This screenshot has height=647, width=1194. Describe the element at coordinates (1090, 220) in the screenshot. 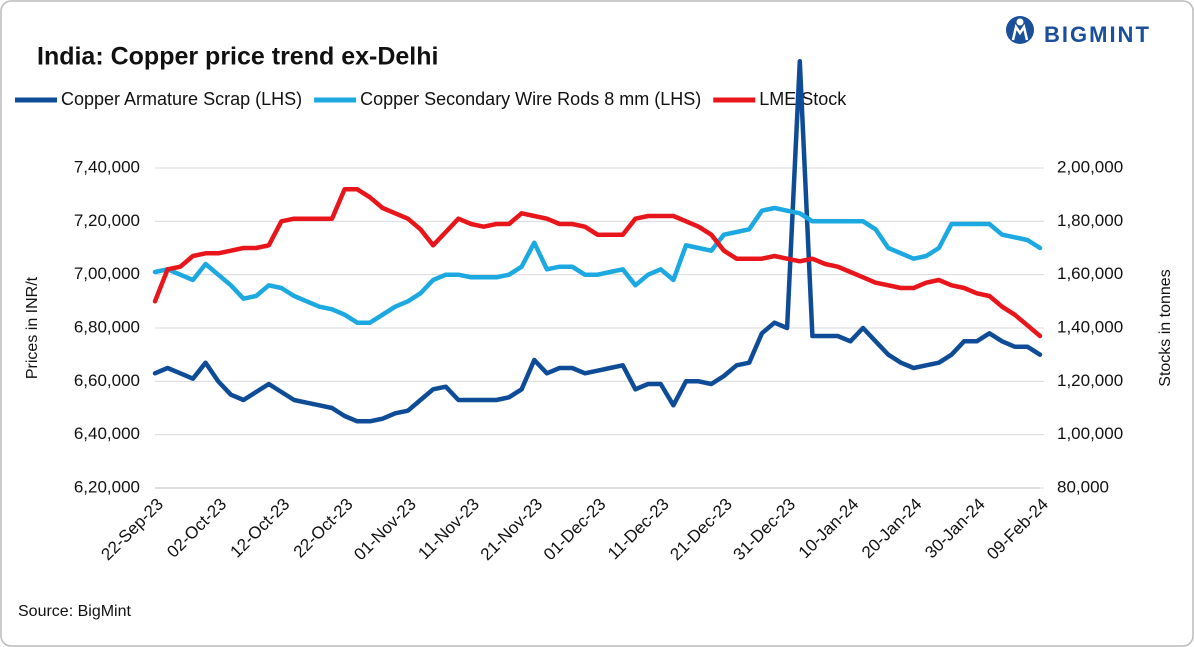

I see `y2-tick-label: 1,80,000` at that location.